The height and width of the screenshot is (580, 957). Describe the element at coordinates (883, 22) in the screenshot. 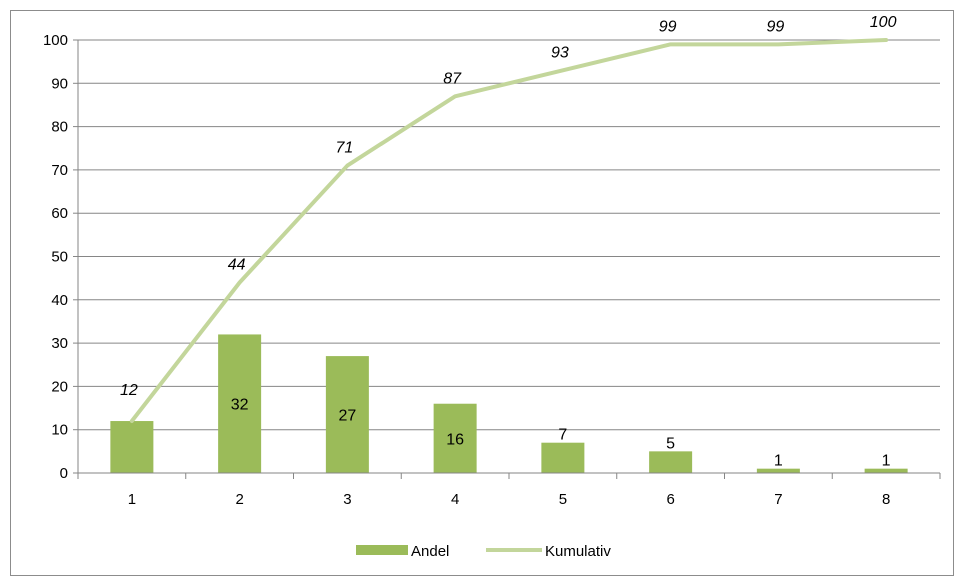

I see `cumulative-value-label-8: 100` at that location.